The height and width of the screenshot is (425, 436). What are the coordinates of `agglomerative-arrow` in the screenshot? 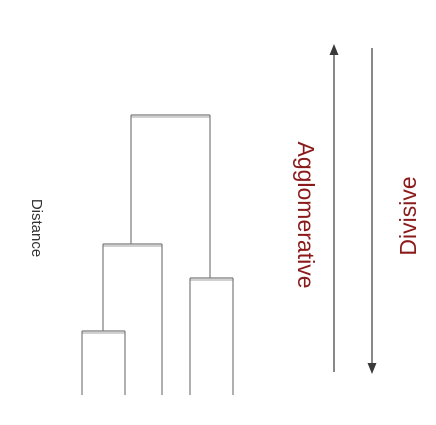 It's located at (334, 208).